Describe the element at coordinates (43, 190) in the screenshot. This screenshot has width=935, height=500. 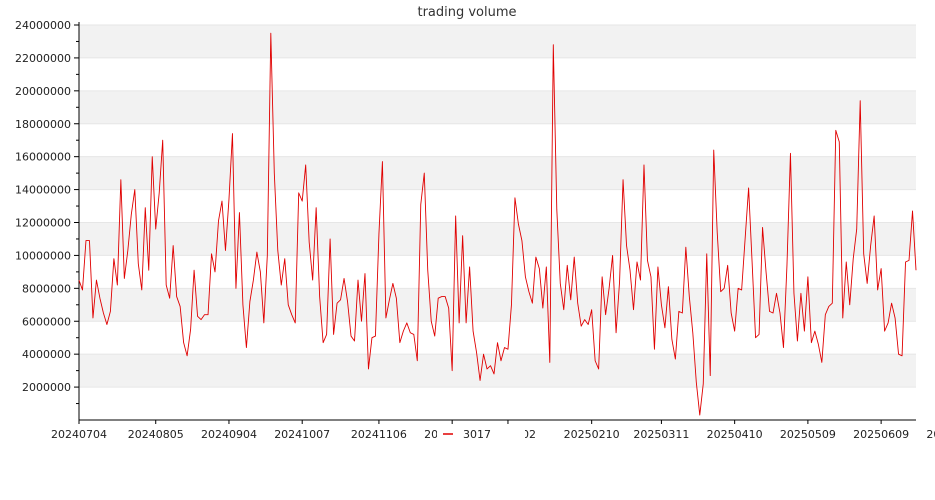
I see `y-tick-label: 14000000` at that location.